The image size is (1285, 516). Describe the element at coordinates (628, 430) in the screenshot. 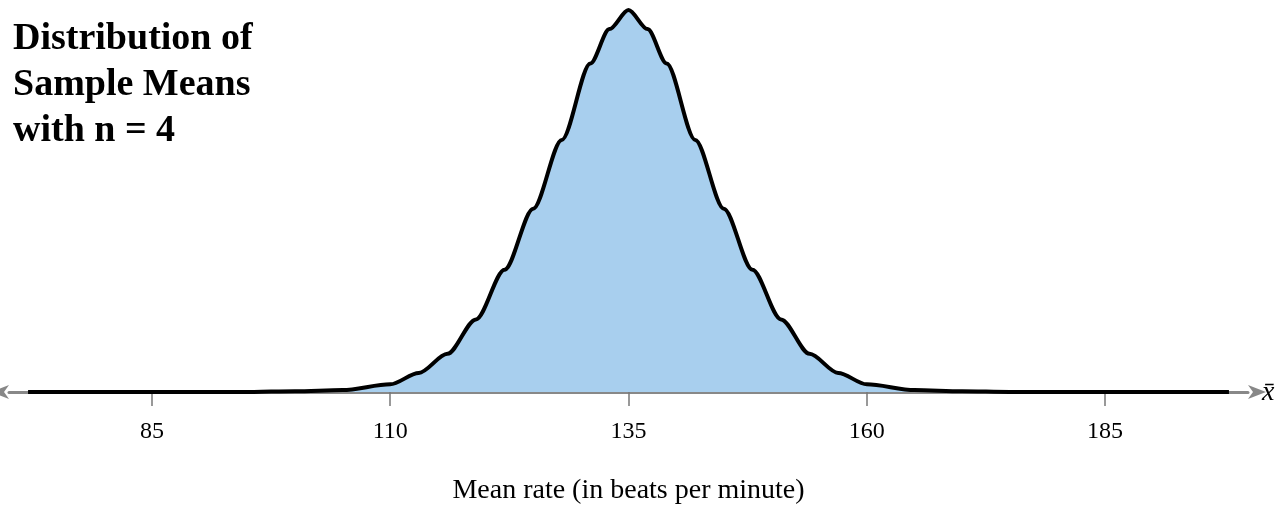

I see `x-tick-label: 135` at that location.